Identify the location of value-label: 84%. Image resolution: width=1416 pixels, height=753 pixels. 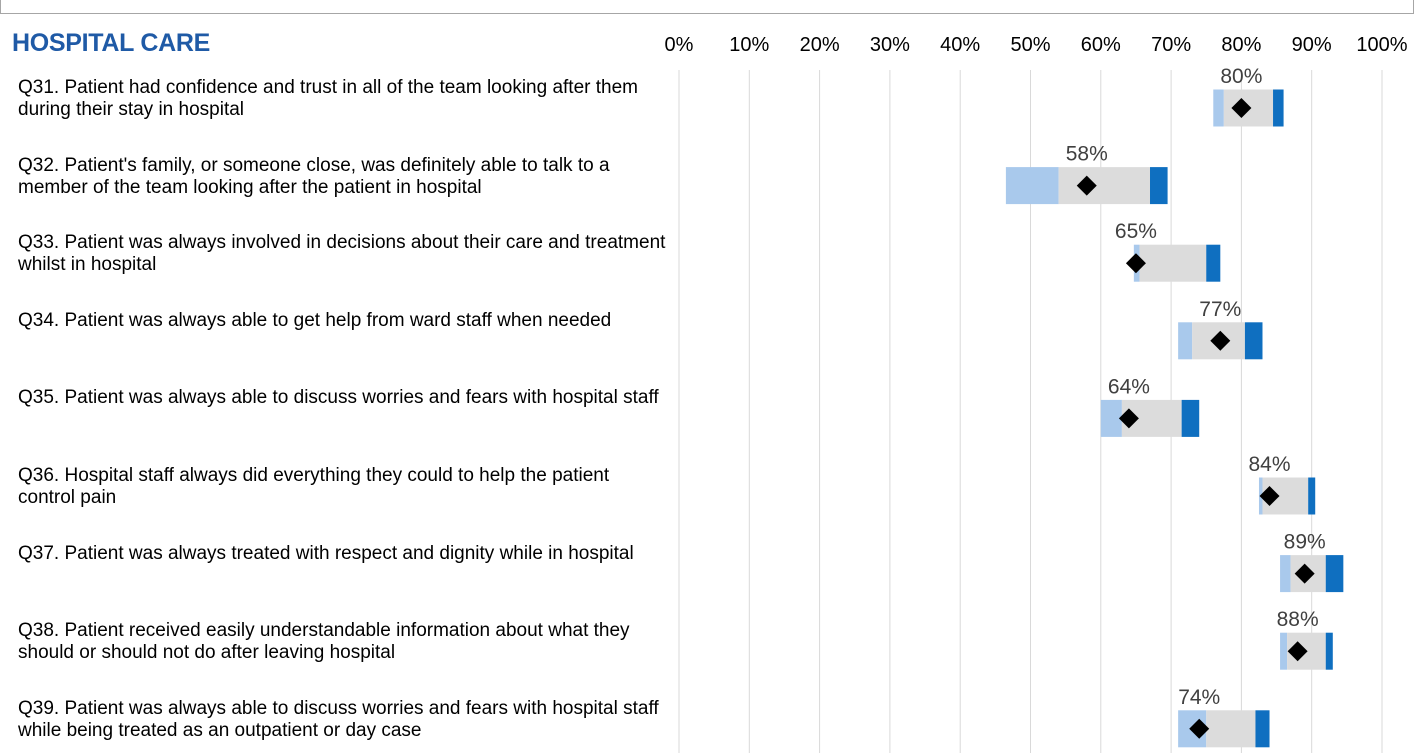
(1270, 464).